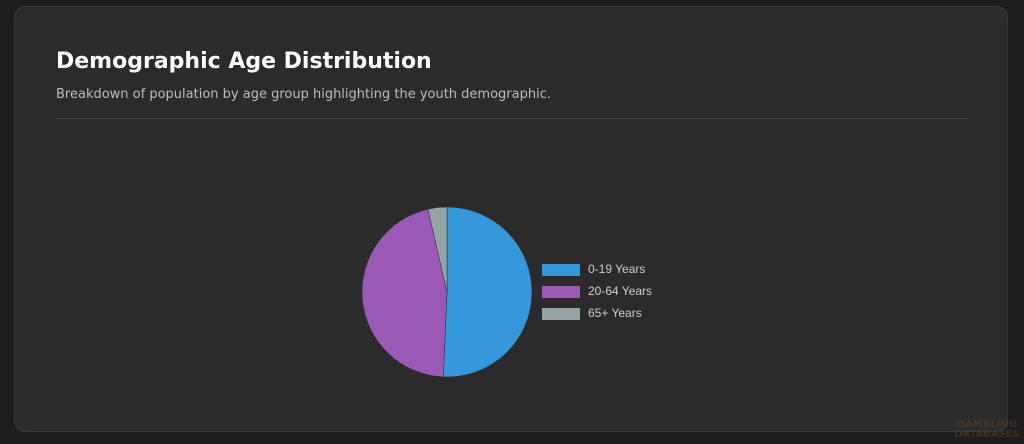 The height and width of the screenshot is (444, 1024). I want to click on watermark: GAMBLING DATABASES, so click(987, 429).